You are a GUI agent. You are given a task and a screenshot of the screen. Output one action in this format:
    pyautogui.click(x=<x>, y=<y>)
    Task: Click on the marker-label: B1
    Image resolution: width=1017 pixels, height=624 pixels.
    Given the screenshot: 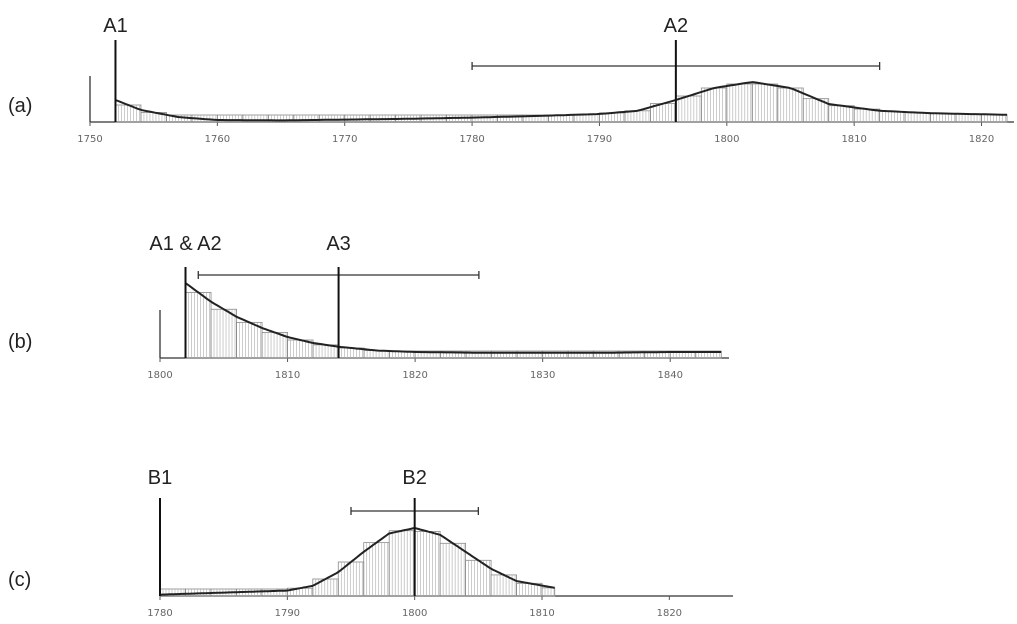 What is the action you would take?
    pyautogui.click(x=160, y=478)
    